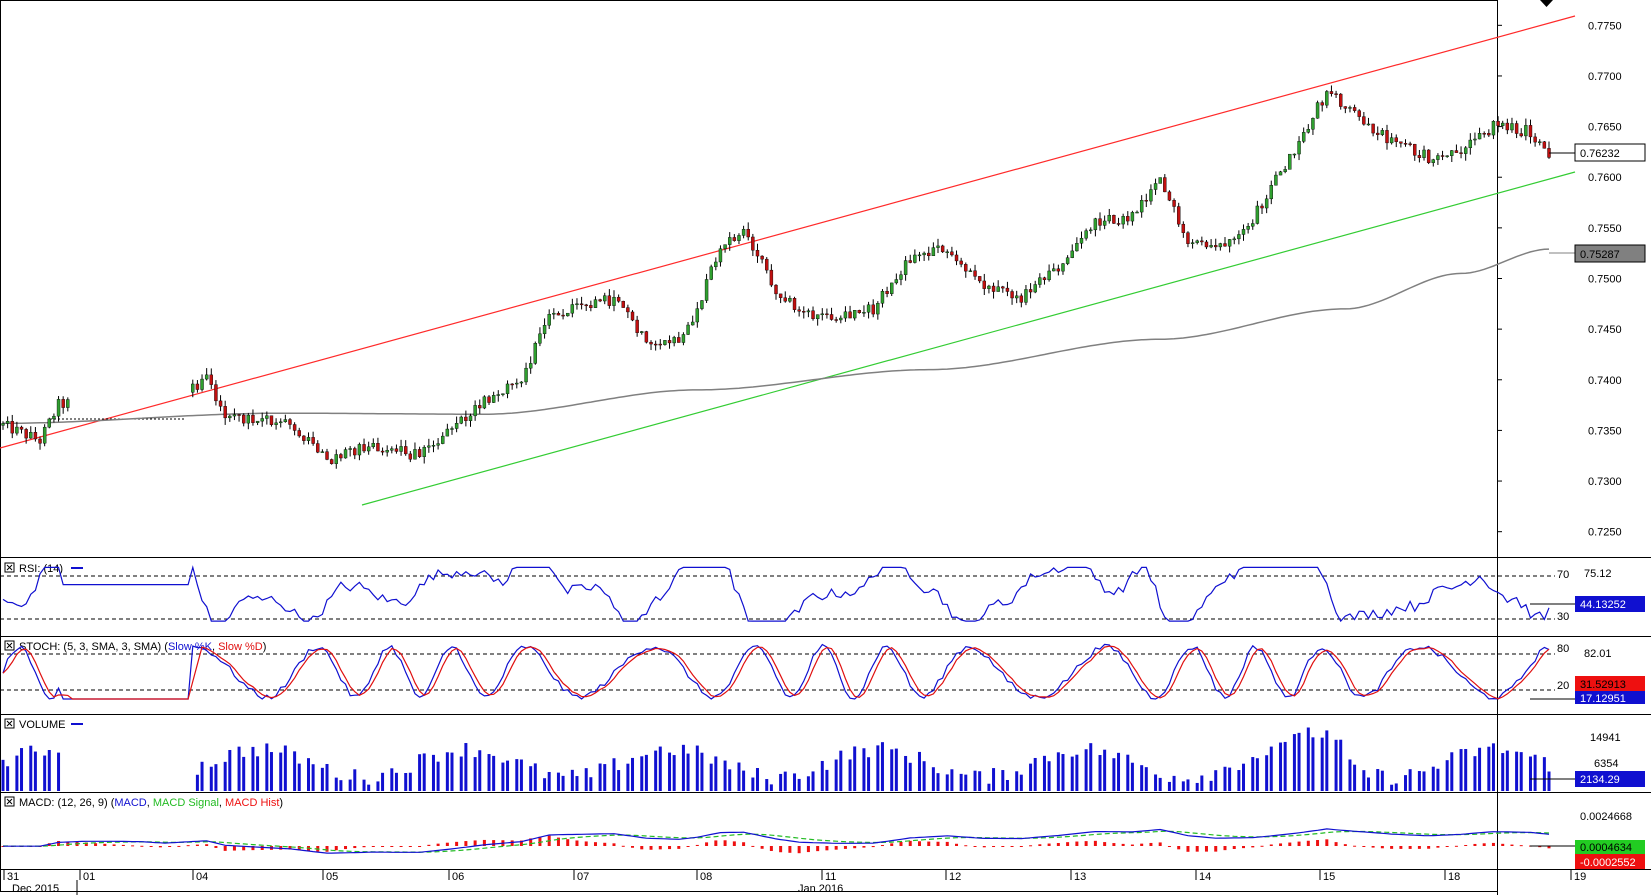 This screenshot has height=895, width=1651. I want to click on time-day-label: 06, so click(458, 877).